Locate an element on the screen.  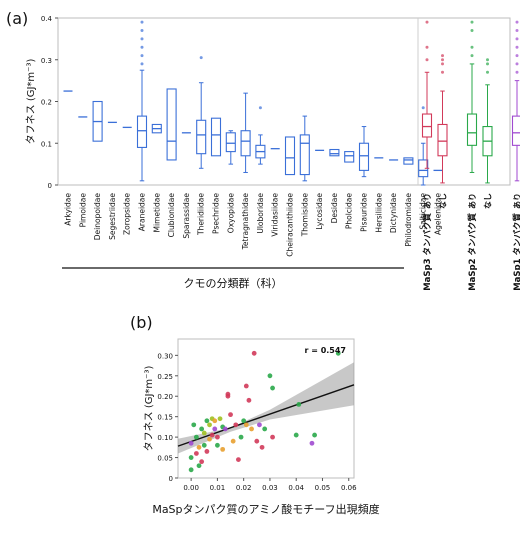
x-tick-label: Desidae is located at coordinates (334, 208).